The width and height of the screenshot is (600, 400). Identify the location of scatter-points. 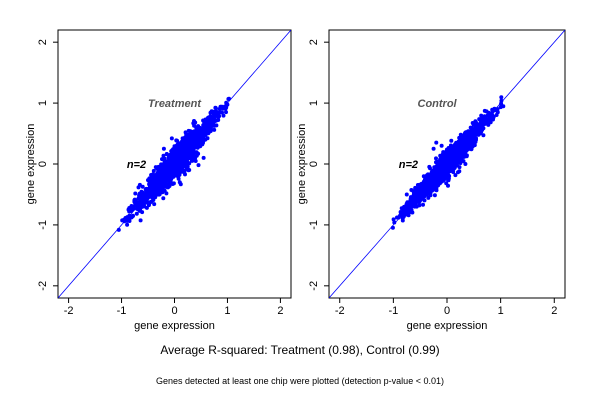
(173, 164).